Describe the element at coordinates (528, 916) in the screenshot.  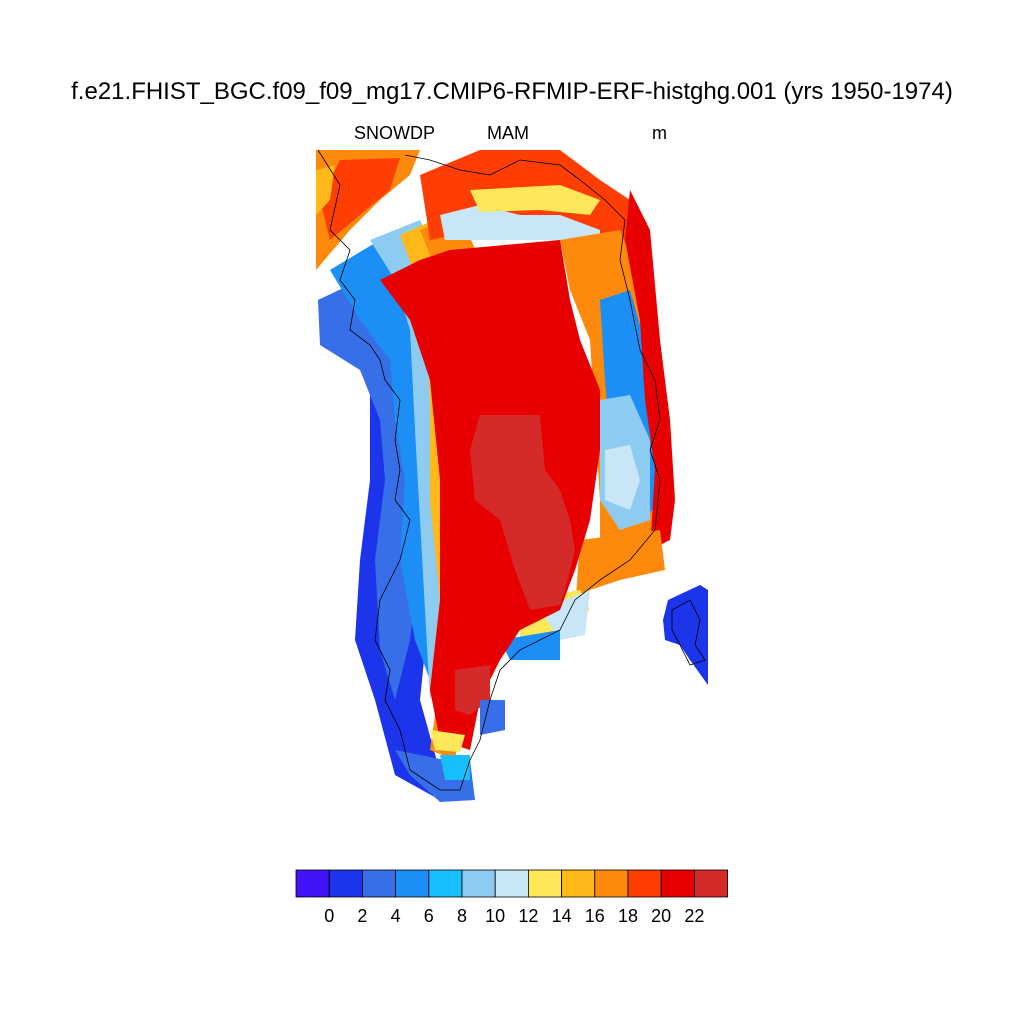
I see `colorbar-tick-label: 12` at that location.